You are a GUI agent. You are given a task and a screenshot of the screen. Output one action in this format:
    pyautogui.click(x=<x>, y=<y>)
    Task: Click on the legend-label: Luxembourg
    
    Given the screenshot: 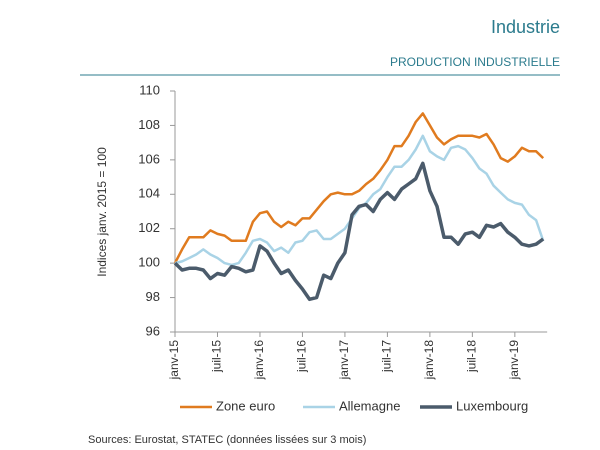 What is the action you would take?
    pyautogui.click(x=492, y=405)
    